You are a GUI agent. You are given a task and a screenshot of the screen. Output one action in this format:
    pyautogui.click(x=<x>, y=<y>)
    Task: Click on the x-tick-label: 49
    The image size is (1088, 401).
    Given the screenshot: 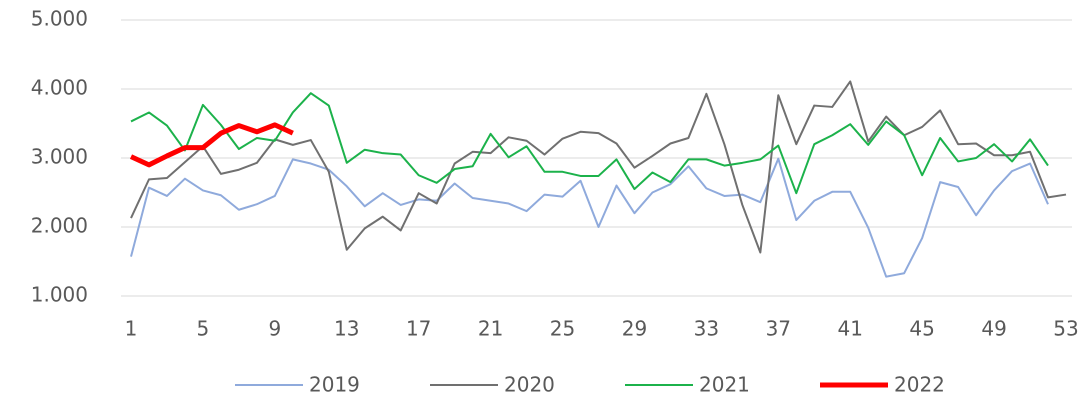 What is the action you would take?
    pyautogui.click(x=993, y=329)
    